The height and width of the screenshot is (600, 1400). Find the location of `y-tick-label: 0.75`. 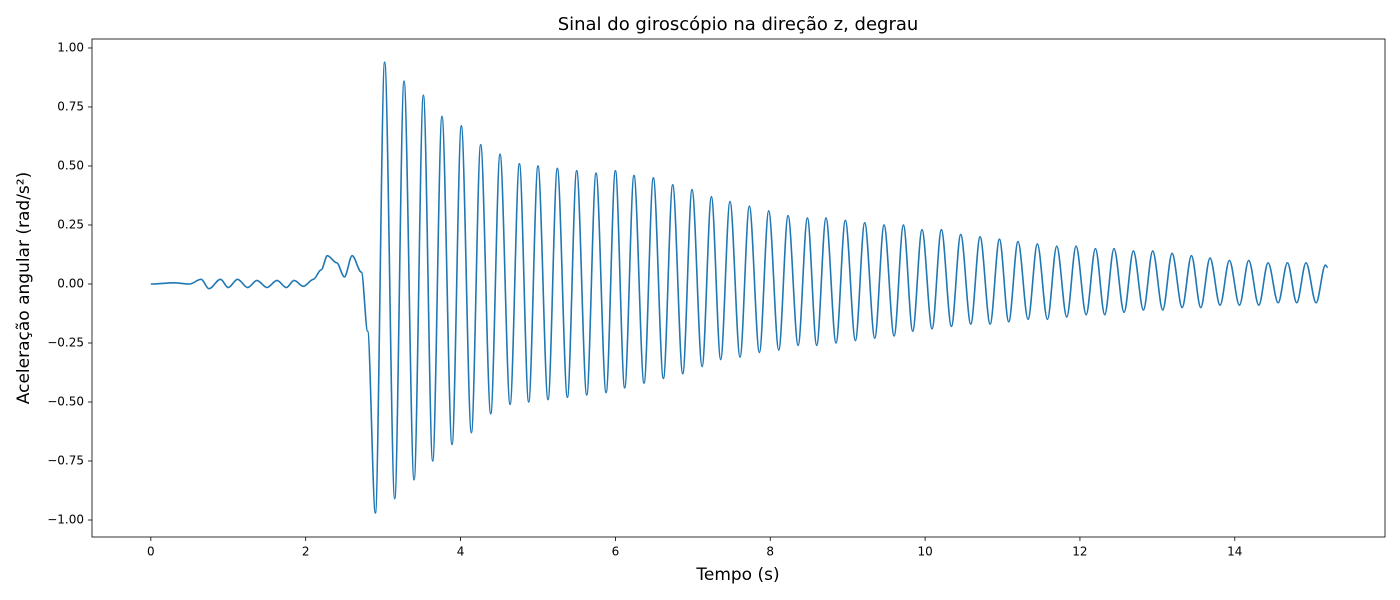

y-tick-label: 0.75 is located at coordinates (70, 106).